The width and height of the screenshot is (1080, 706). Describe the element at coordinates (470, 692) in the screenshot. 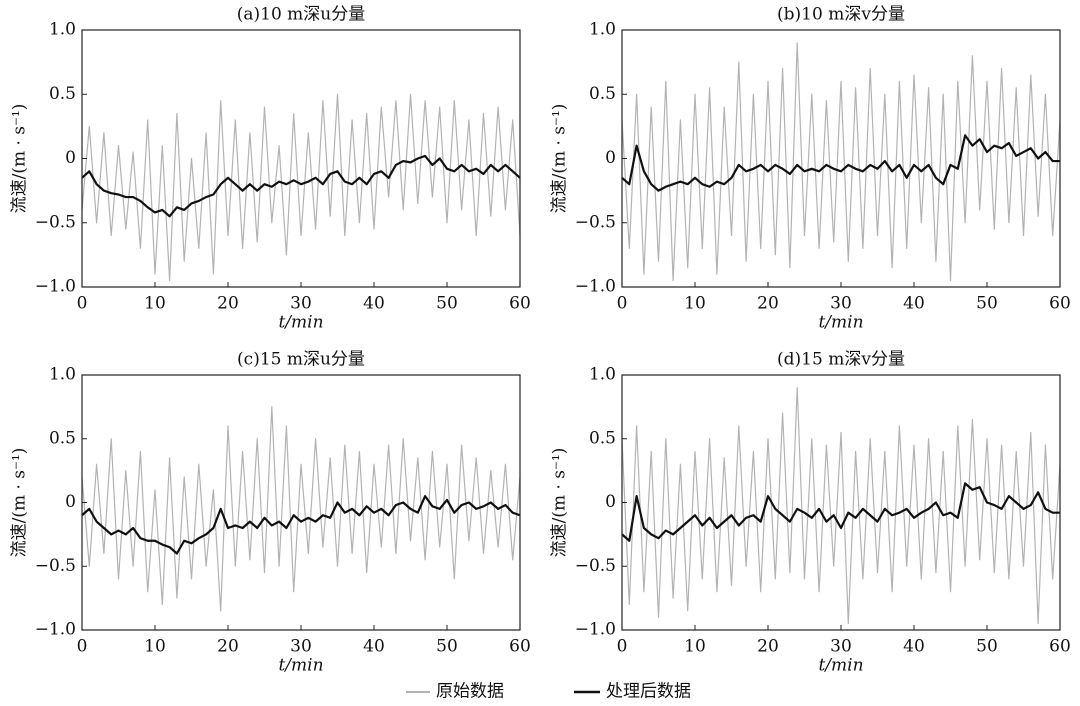

I see `legend-label: 原始数据` at that location.